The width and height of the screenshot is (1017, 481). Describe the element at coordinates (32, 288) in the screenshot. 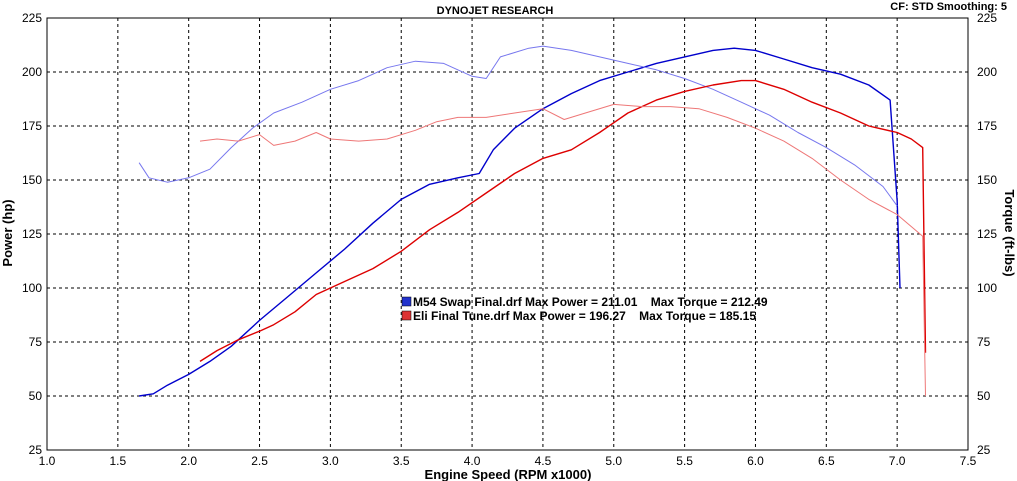

I see `y-tick-label-left: 100` at that location.